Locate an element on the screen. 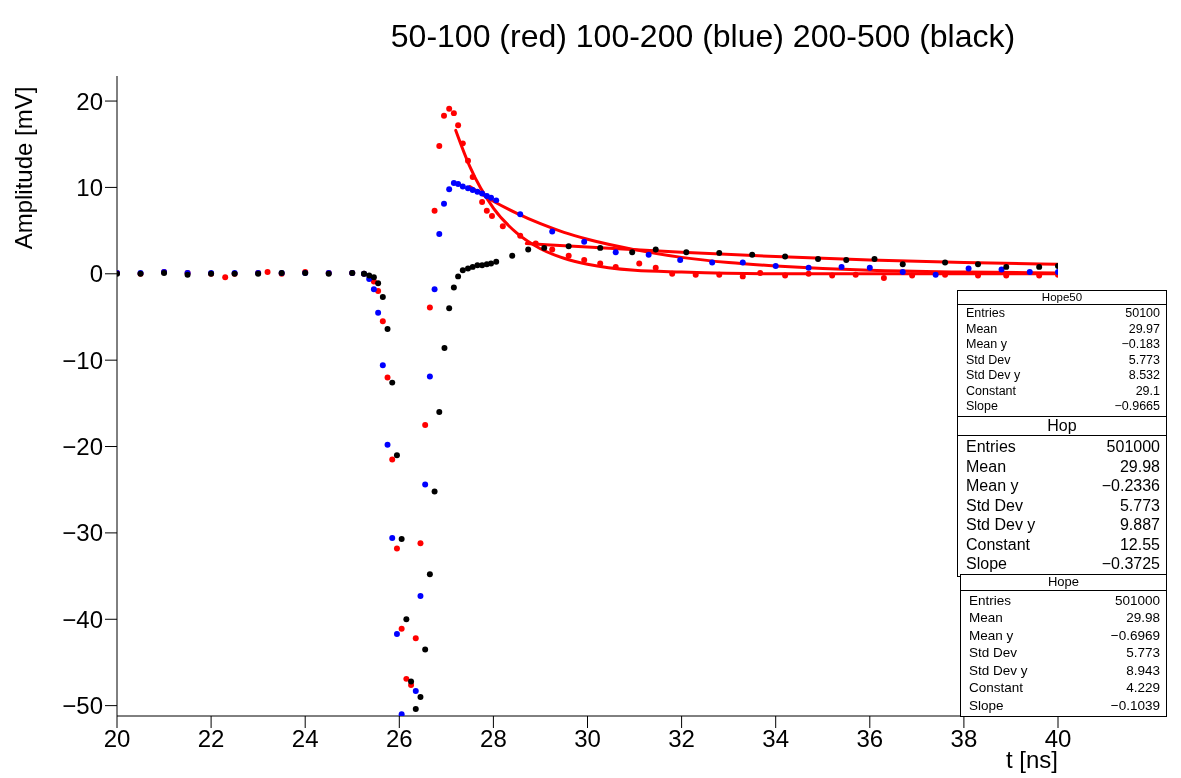 This screenshot has height=778, width=1181. text: Mean y −0.183 is located at coordinates (1063, 344).